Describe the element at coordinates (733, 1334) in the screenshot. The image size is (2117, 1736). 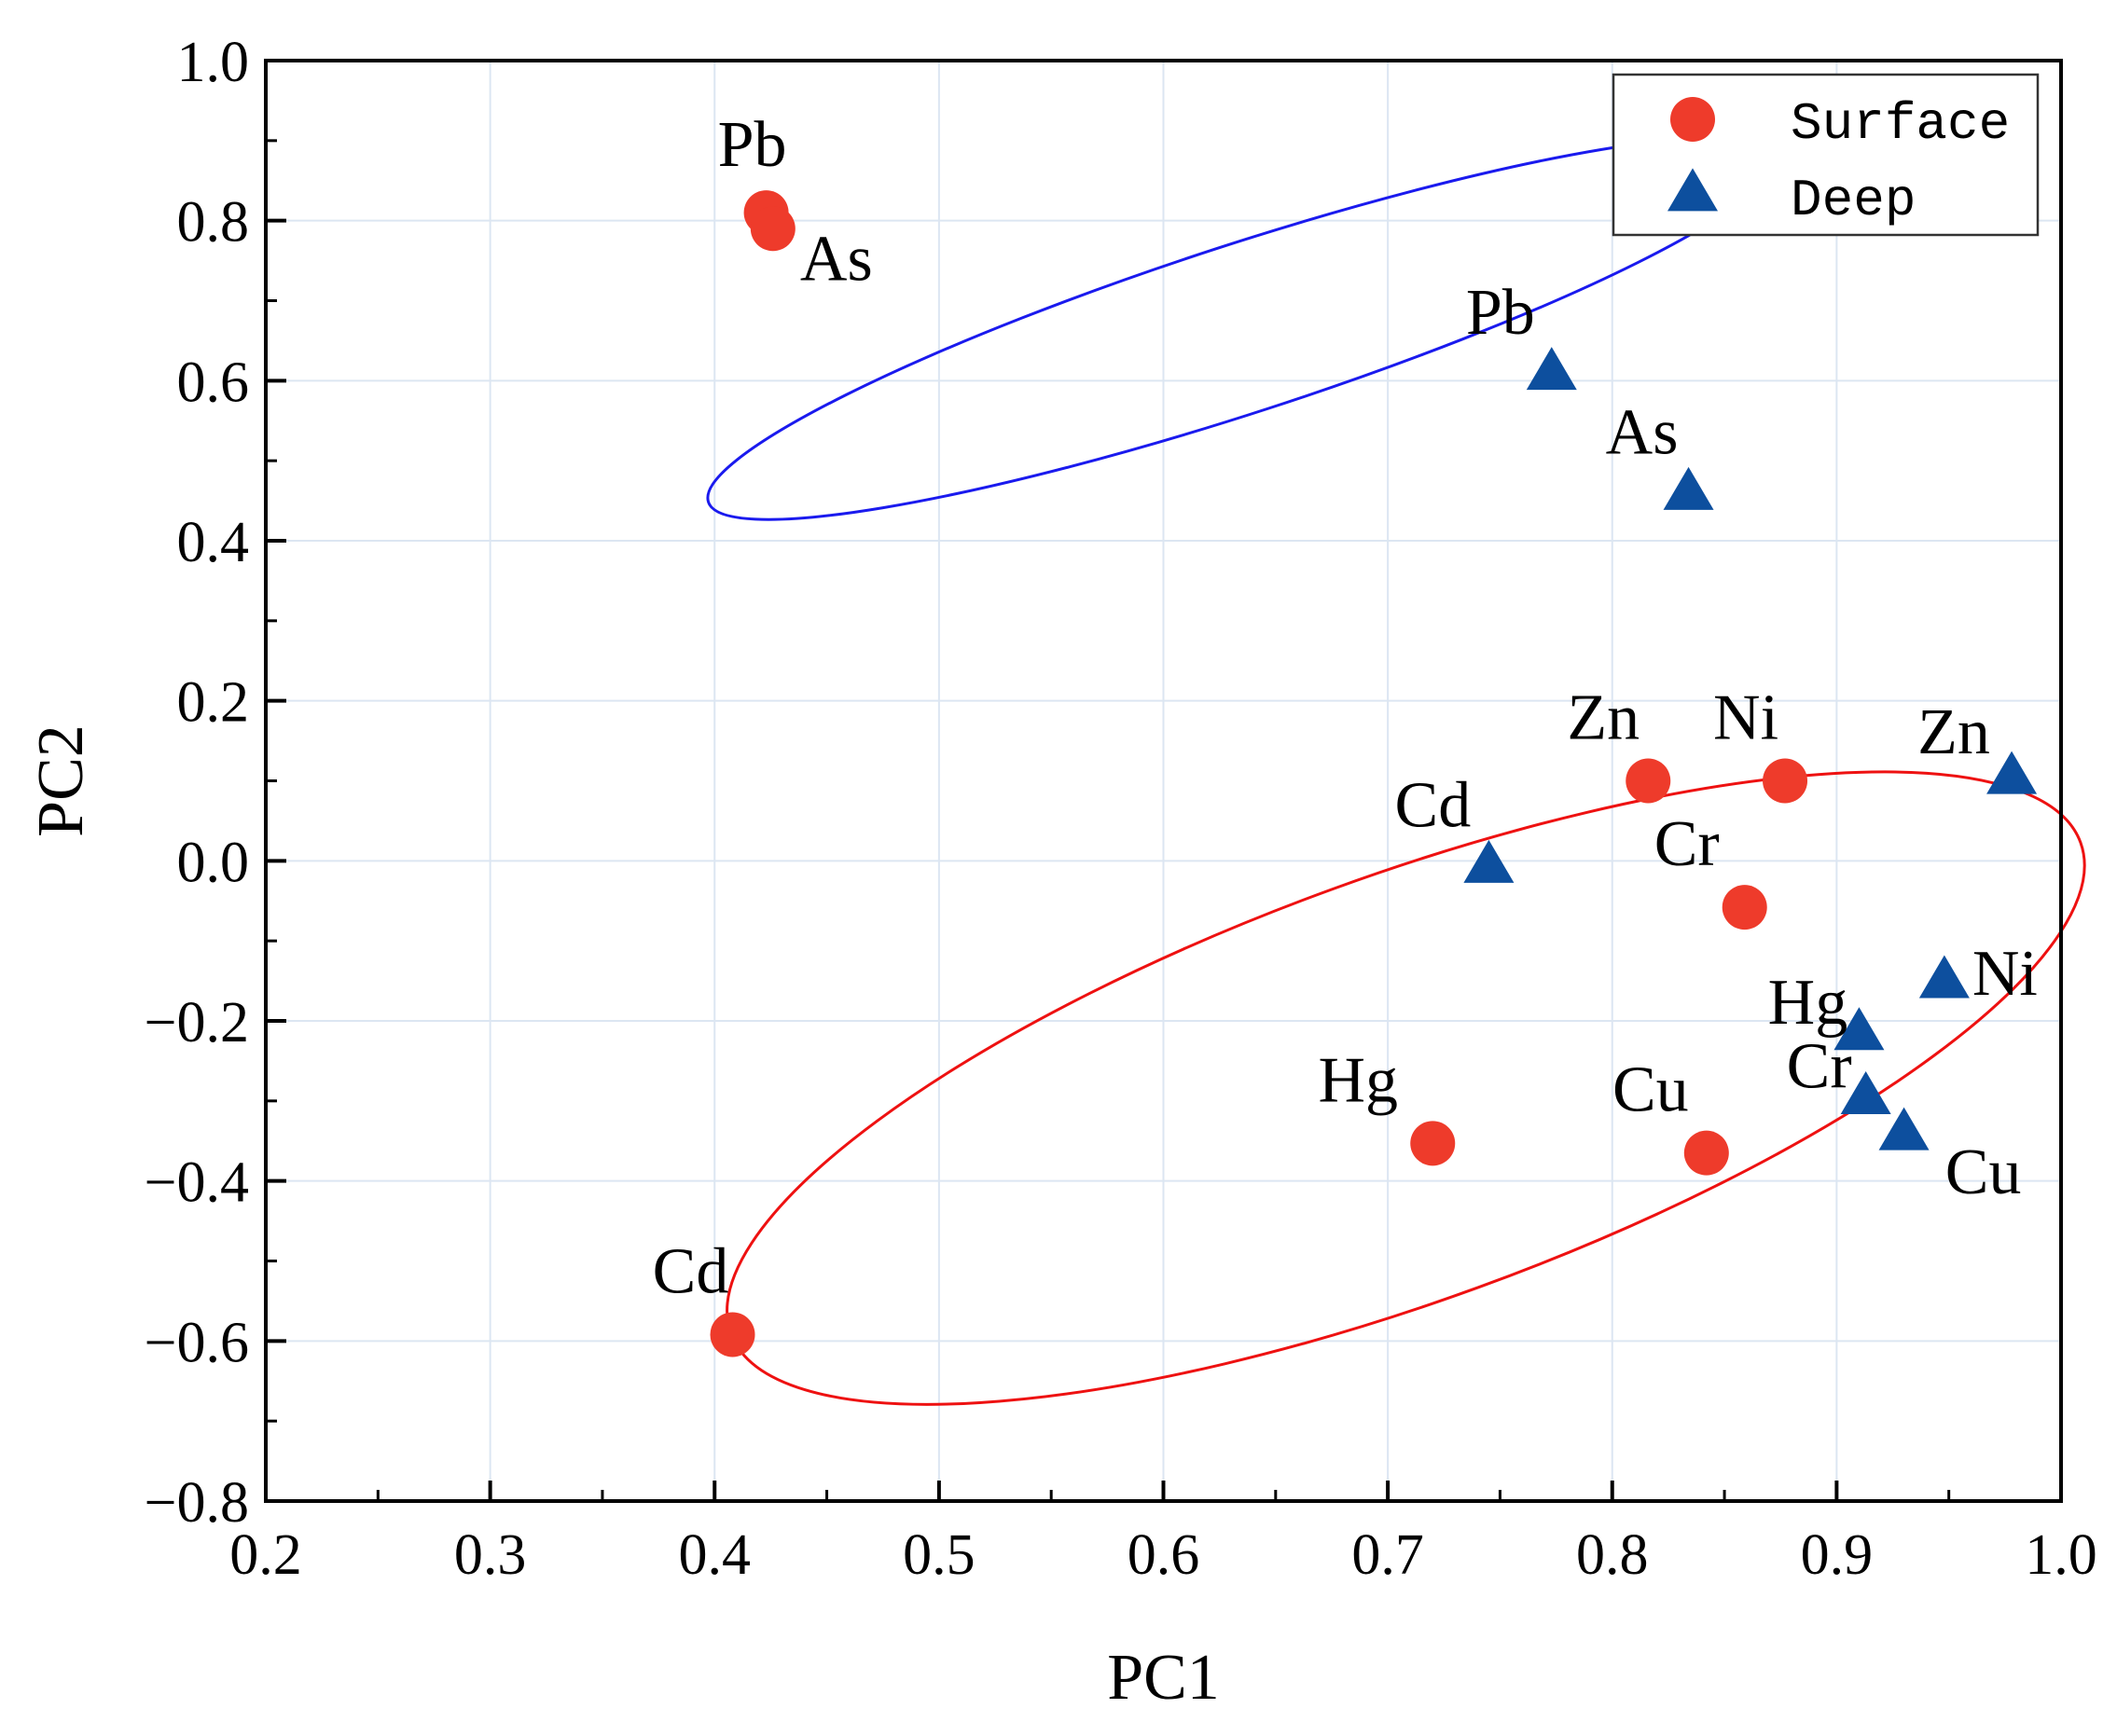
I see `surface-point-cd` at that location.